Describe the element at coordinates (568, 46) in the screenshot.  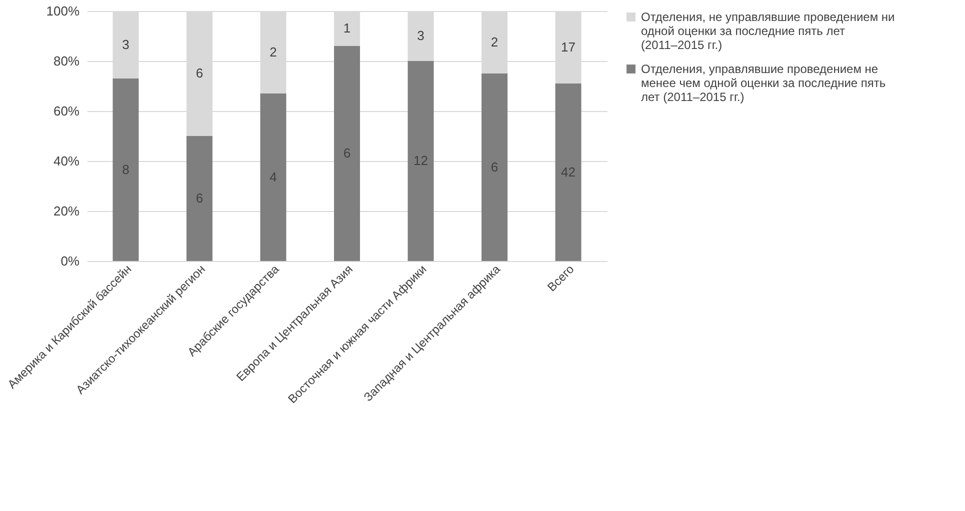
I see `annotation: 17` at that location.